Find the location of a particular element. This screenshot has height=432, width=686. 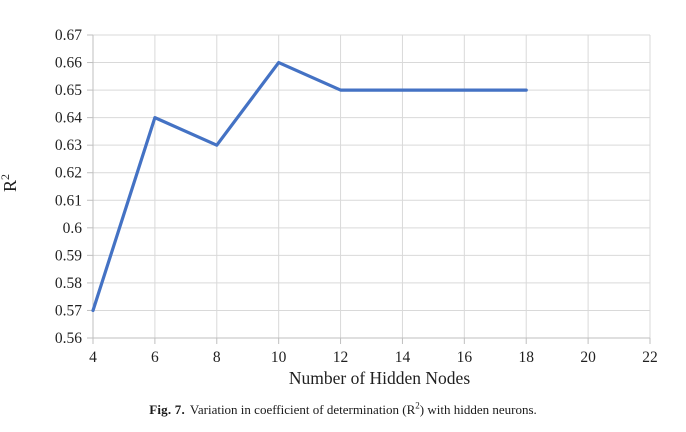

caption-text-end: ) with hidden neurons. is located at coordinates (478, 409).